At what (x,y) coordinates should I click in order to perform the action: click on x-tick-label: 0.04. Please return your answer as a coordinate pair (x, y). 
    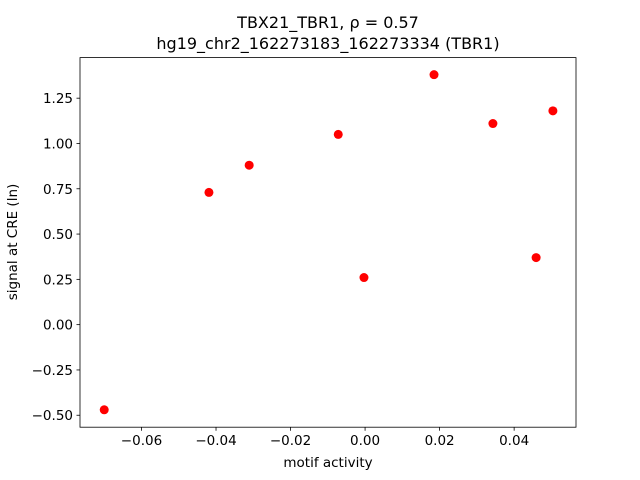
    Looking at the image, I should click on (514, 441).